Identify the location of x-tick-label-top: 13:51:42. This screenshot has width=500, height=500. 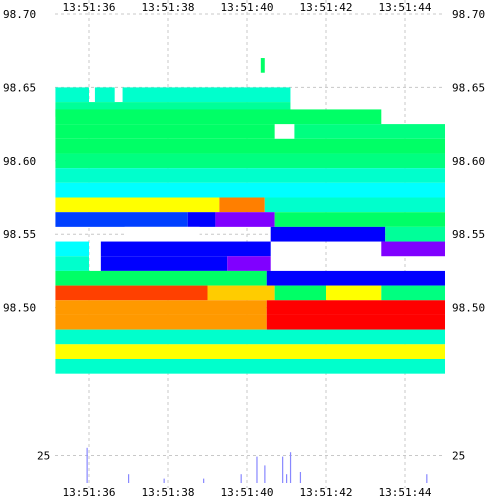
(326, 7).